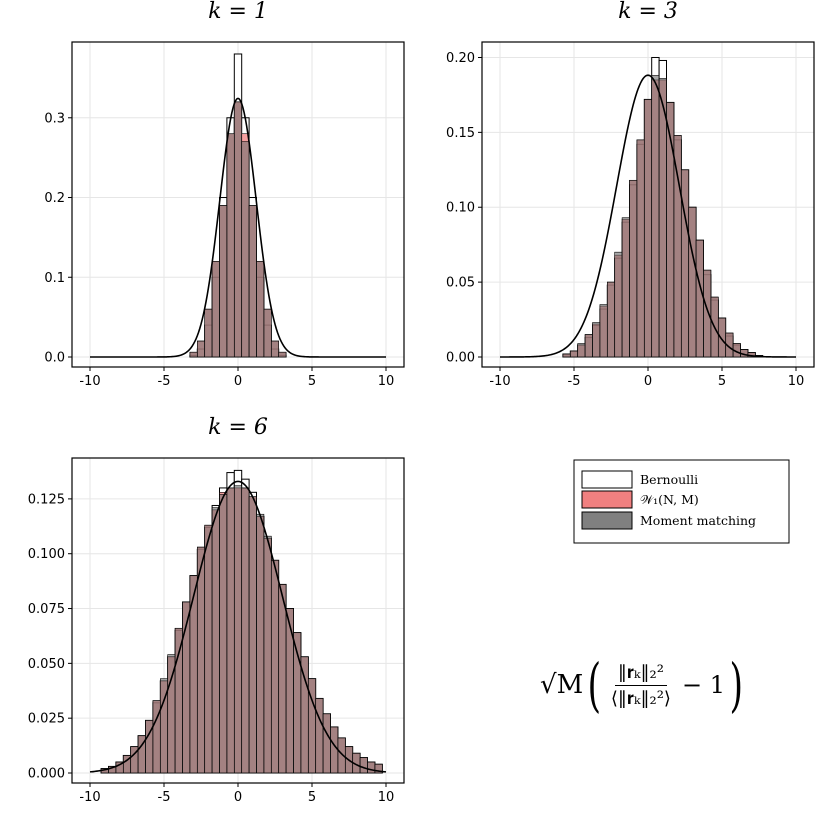 Image resolution: width=830 pixels, height=830 pixels. I want to click on panel-title: k = 3, so click(648, 12).